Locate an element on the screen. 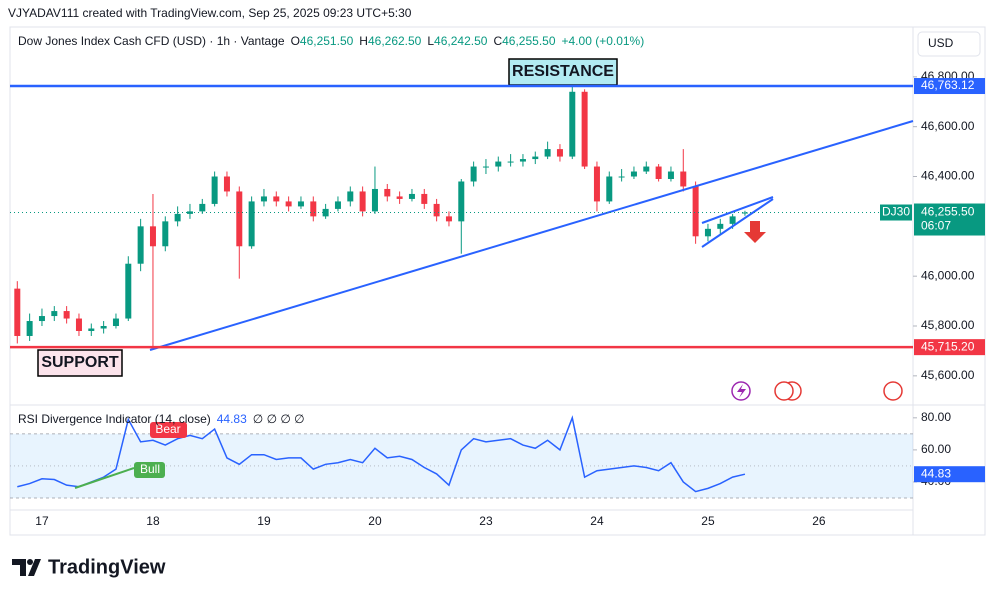 Image resolution: width=996 pixels, height=597 pixels. y-tick-label: 46,000.00 is located at coordinates (948, 275).